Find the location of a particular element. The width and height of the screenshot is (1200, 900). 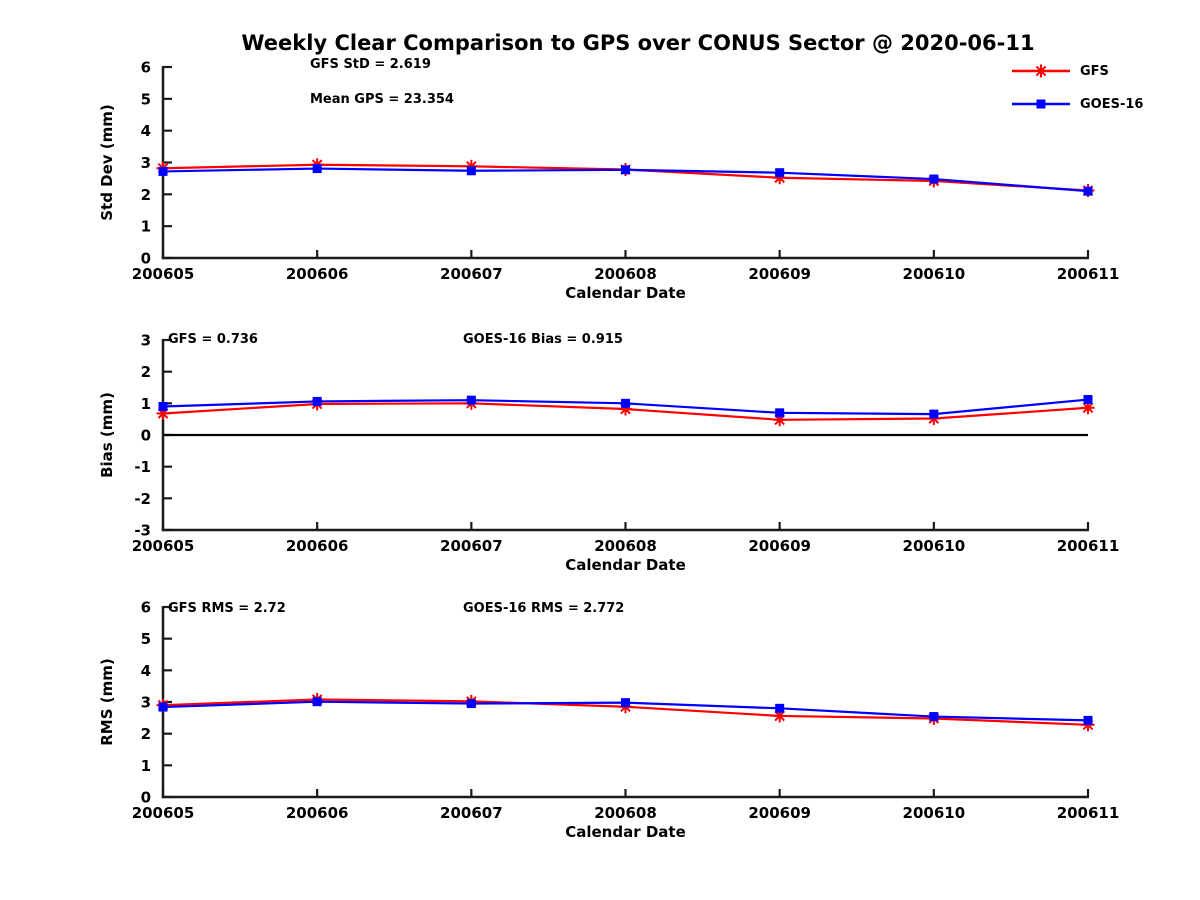

y-tick-label: -1 is located at coordinates (142, 467).